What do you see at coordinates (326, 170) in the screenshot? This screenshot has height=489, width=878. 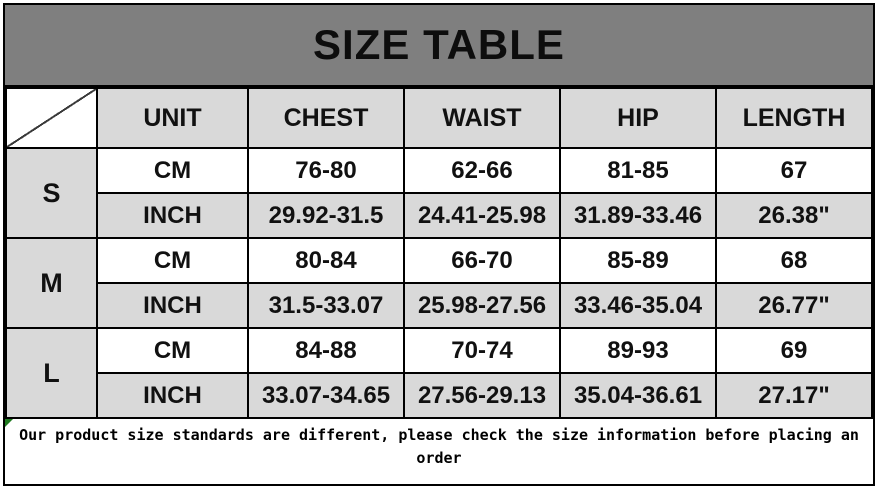 I see `cell-s-cm-chest: 76-80` at bounding box center [326, 170].